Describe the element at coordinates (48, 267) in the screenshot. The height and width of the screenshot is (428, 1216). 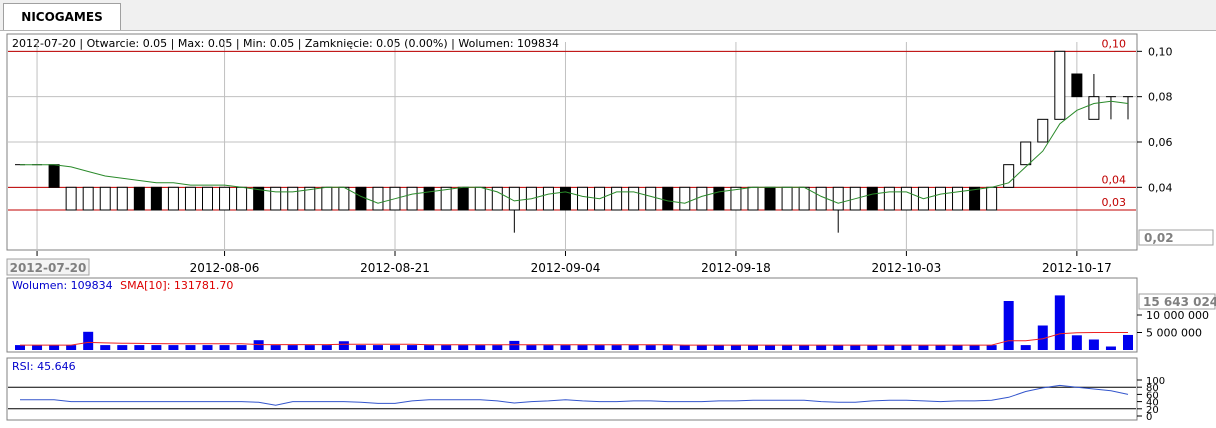
I see `selected-date-box` at that location.